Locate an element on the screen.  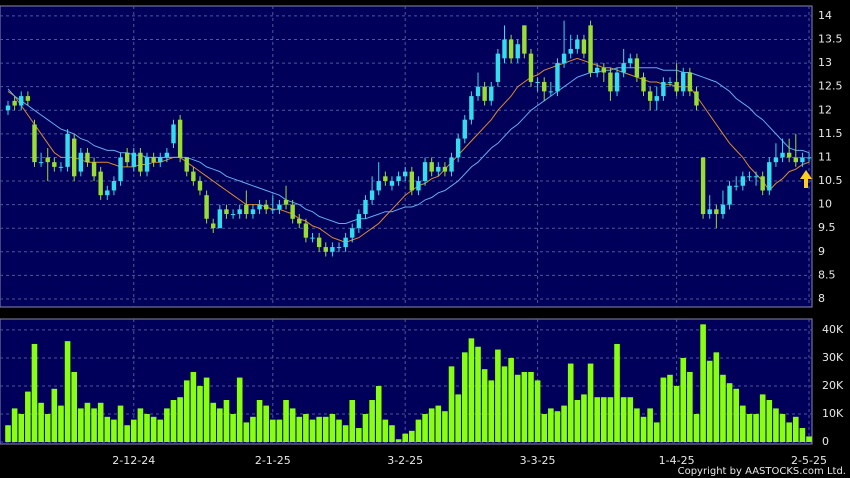
y-tick-label: 13.5 is located at coordinates (830, 38).